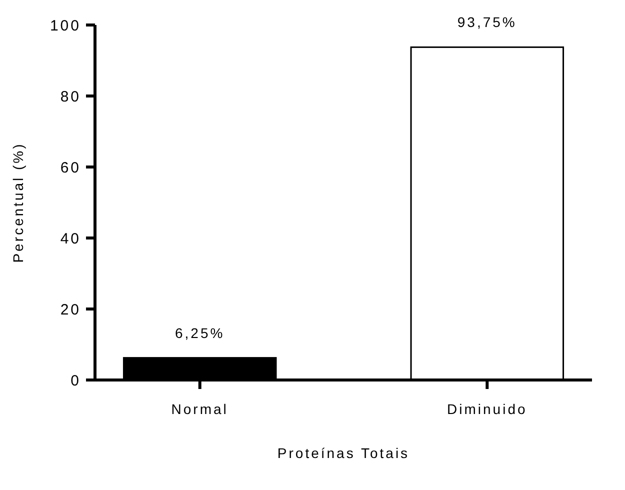  What do you see at coordinates (70, 239) in the screenshot?
I see `y-tick-label: 40` at bounding box center [70, 239].